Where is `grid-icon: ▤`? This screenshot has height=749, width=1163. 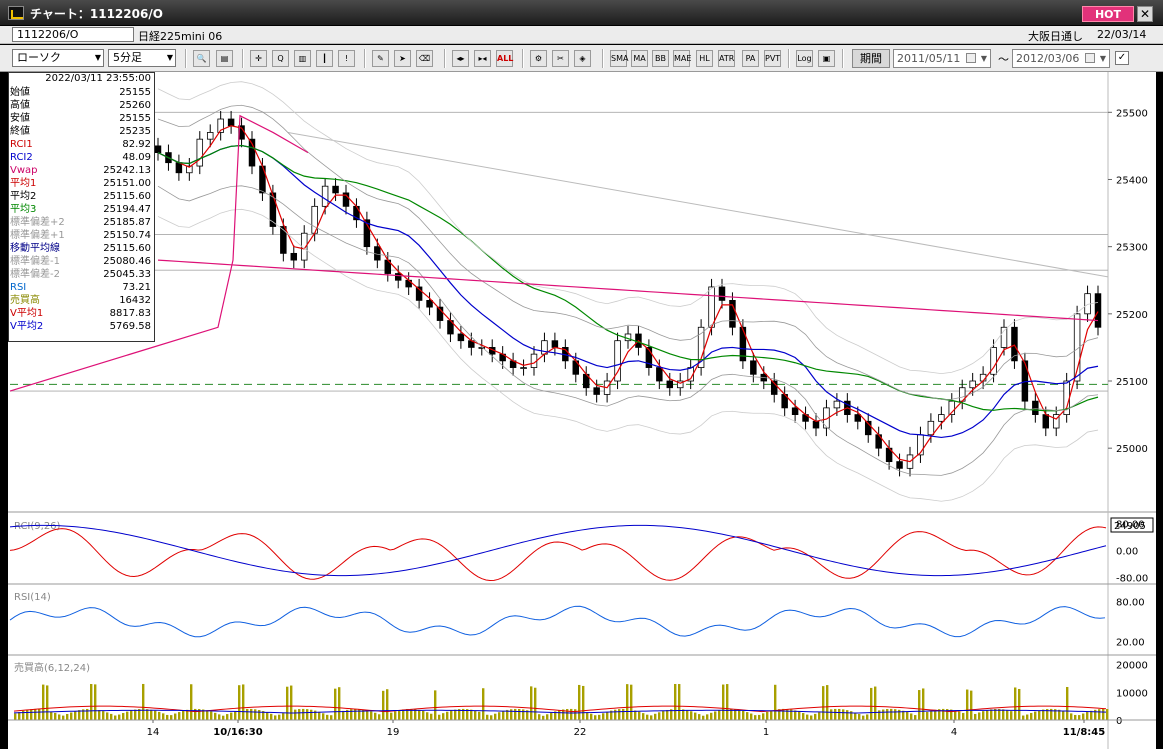 grid-icon: ▤ is located at coordinates (224, 58).